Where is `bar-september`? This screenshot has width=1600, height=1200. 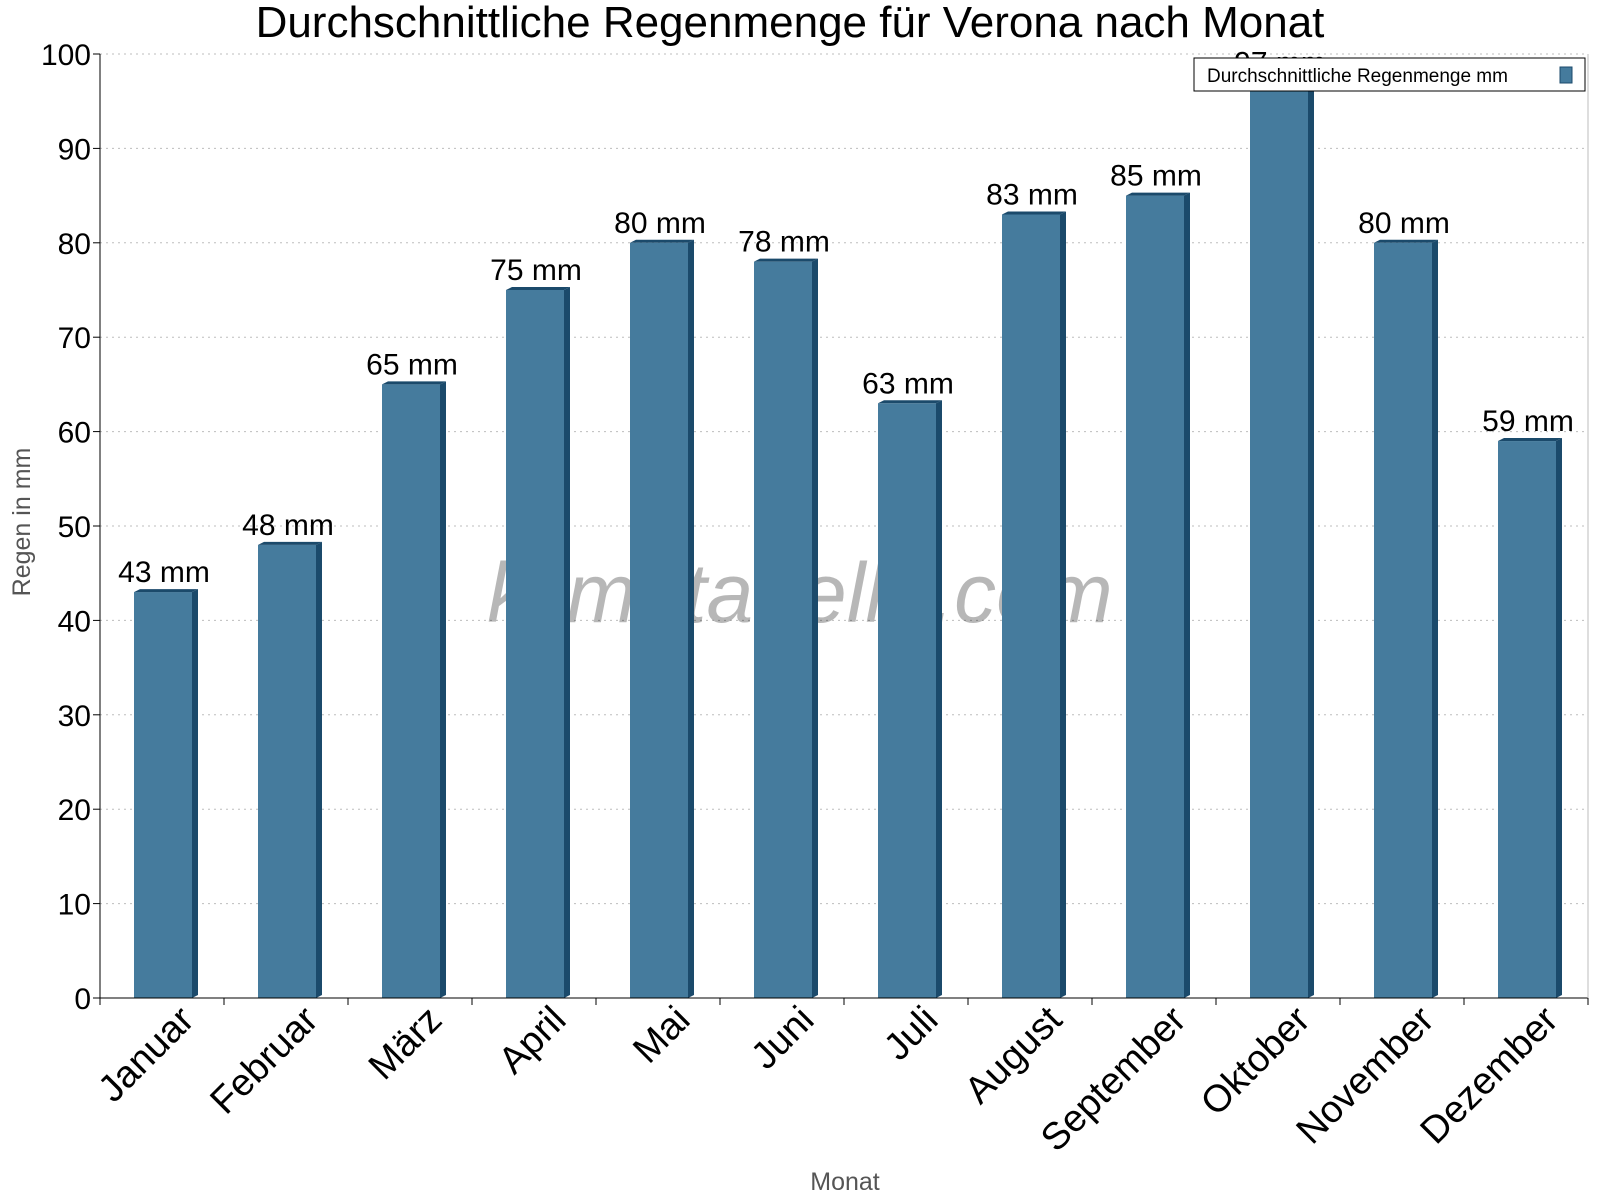
bar-september is located at coordinates (1158, 595).